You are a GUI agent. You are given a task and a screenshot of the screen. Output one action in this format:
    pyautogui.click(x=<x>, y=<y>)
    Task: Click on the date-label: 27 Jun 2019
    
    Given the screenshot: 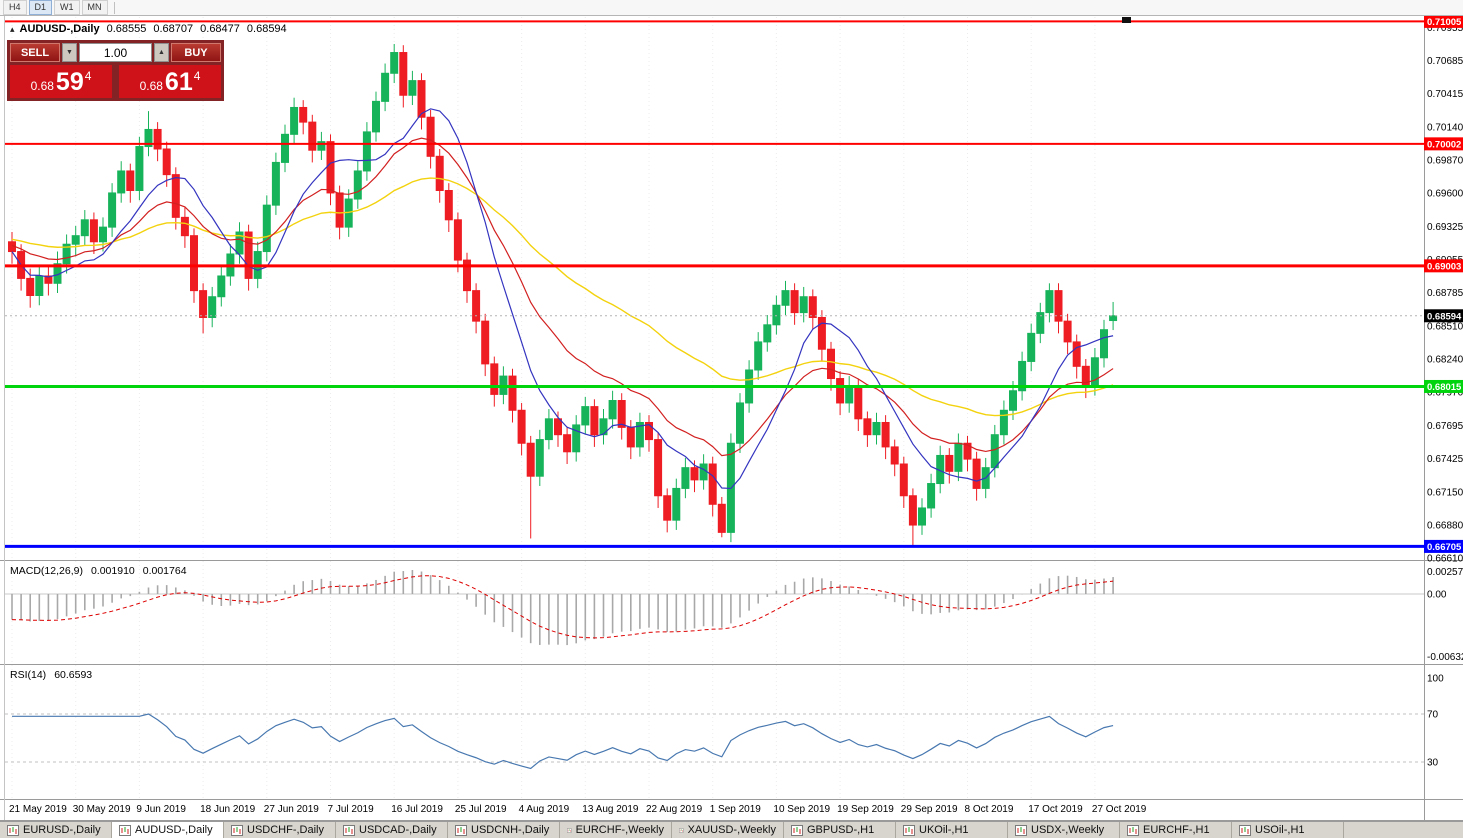 What is the action you would take?
    pyautogui.click(x=291, y=809)
    